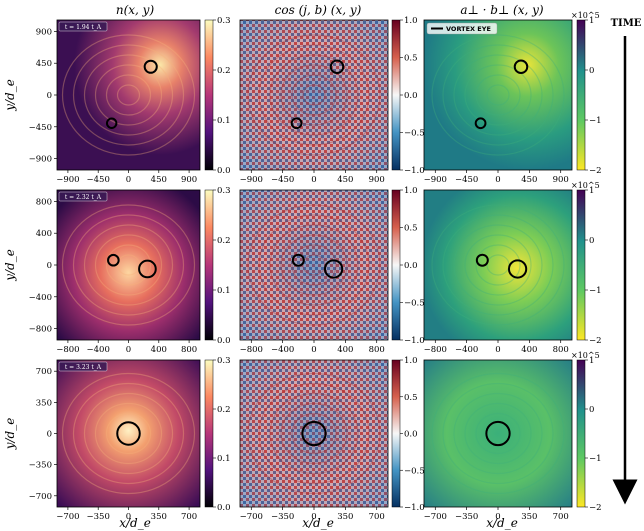  Describe the element at coordinates (411, 398) in the screenshot. I see `colorbar-tick-label: 0.5` at that location.